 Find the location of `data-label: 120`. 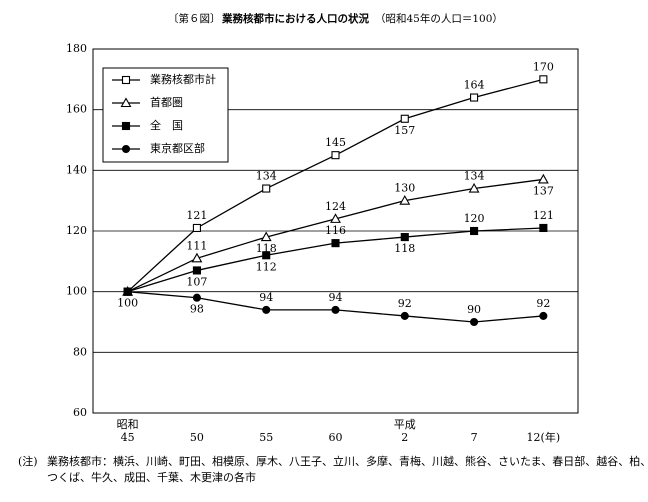

data-label: 120 is located at coordinates (474, 218).